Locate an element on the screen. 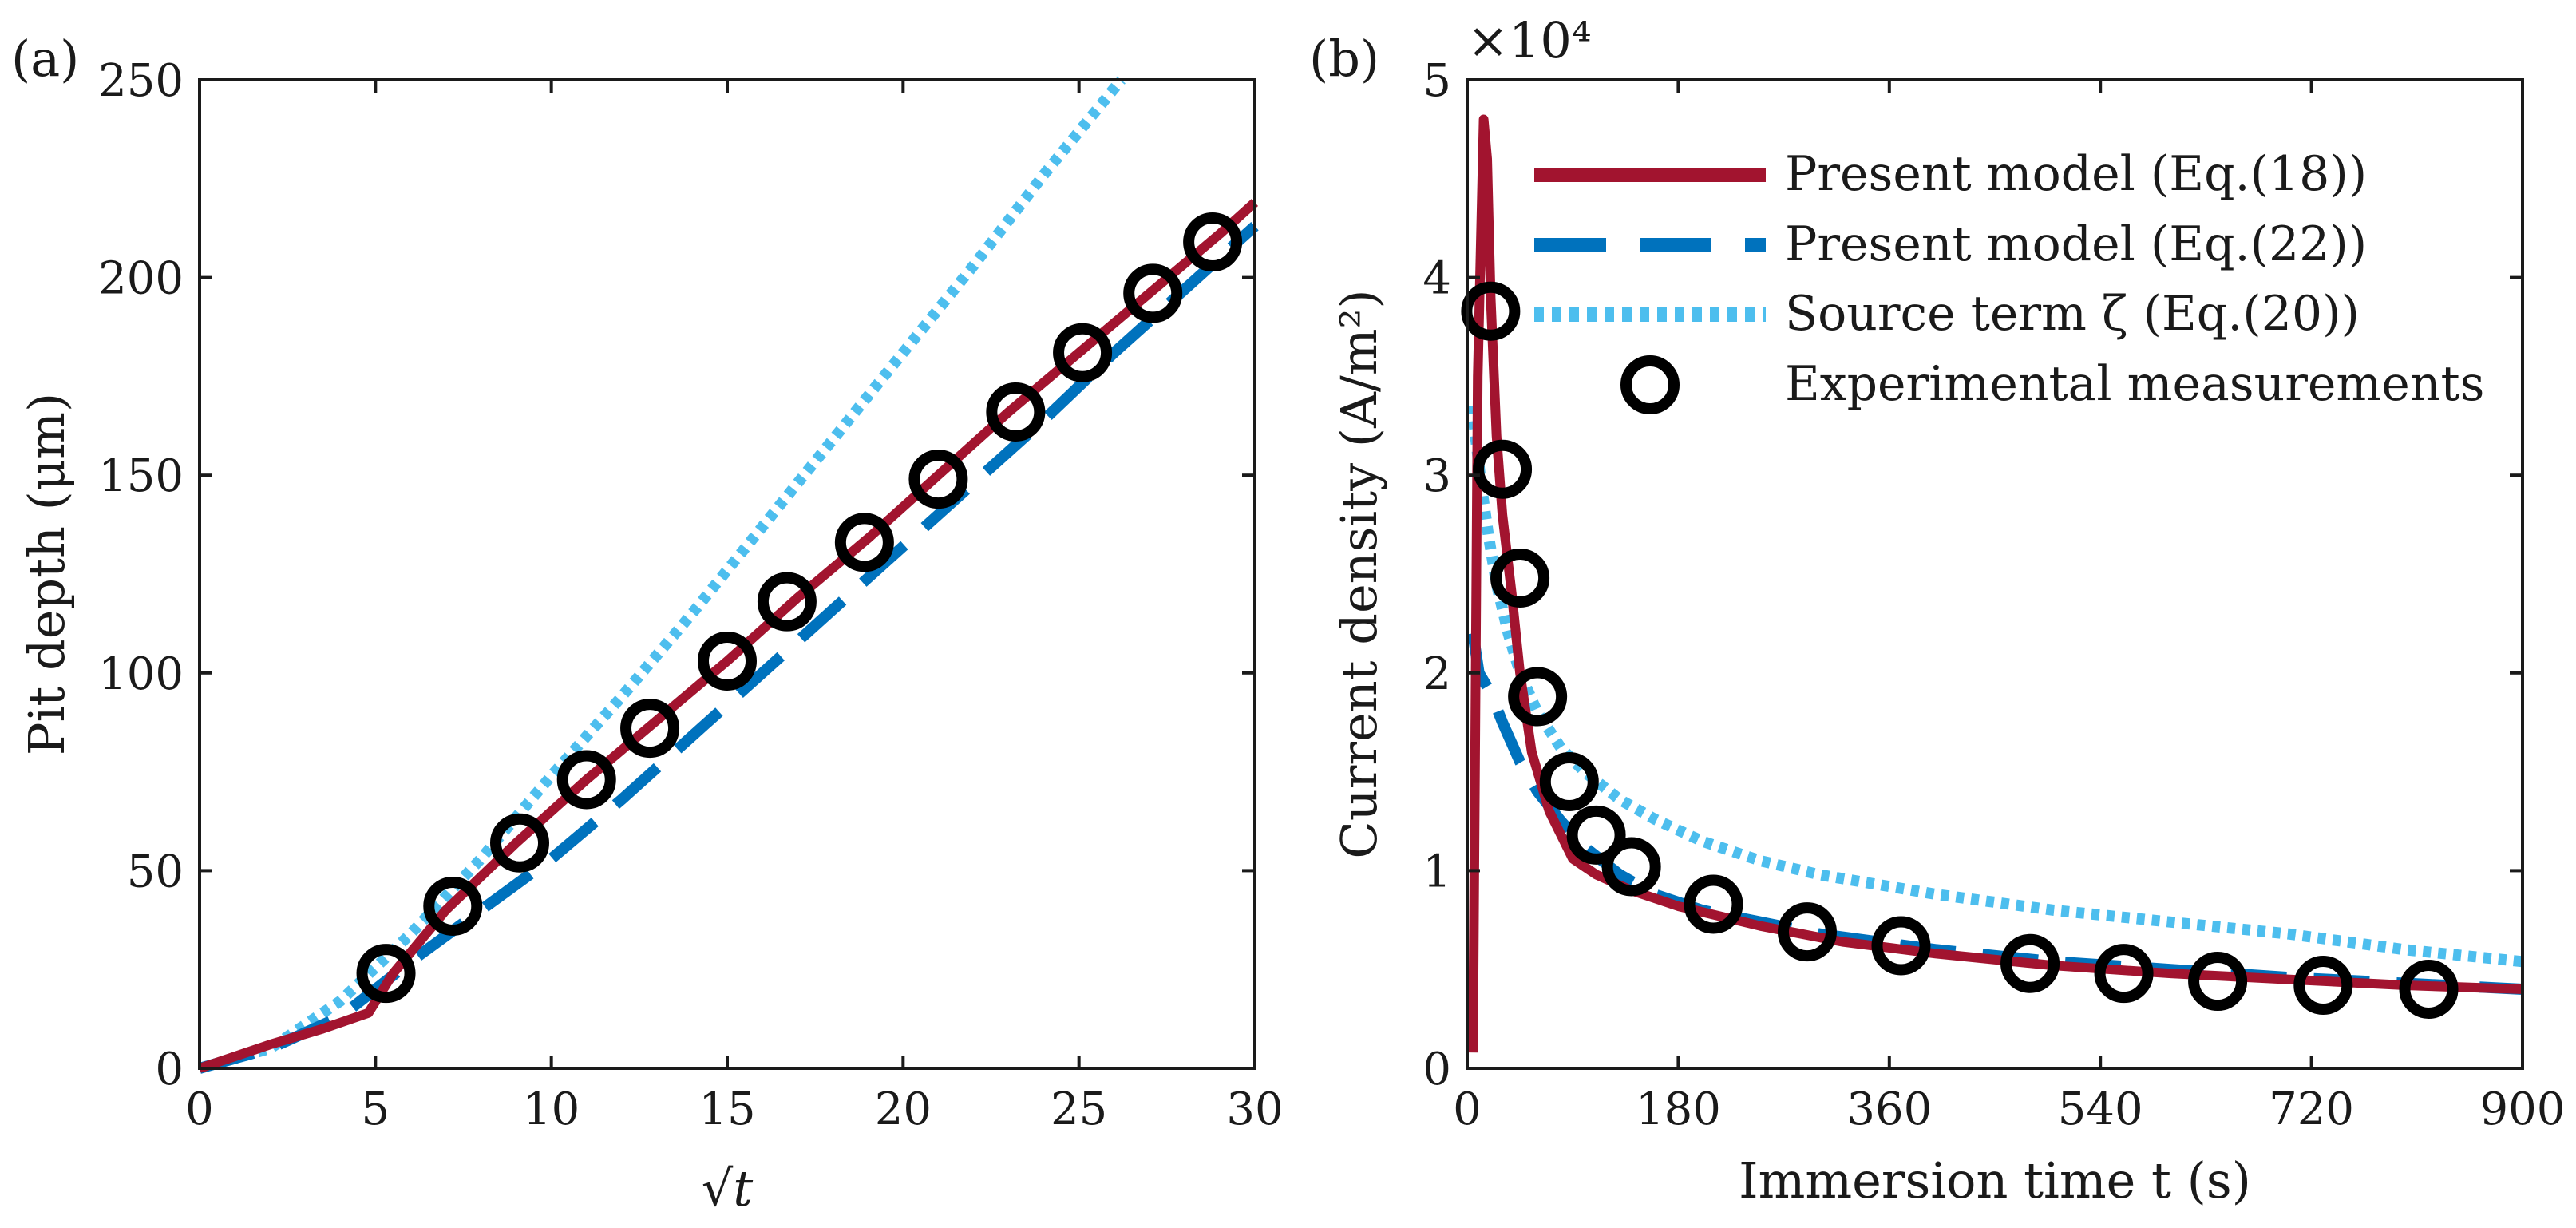 The width and height of the screenshot is (2576, 1228). legend-swatch-experimental is located at coordinates (1650, 384).